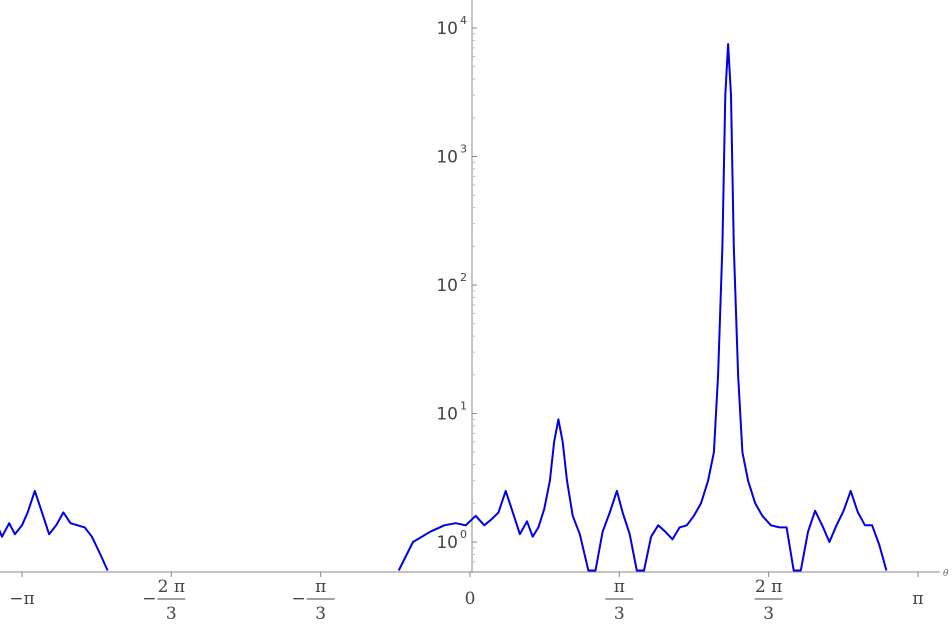  What do you see at coordinates (313, 600) in the screenshot?
I see `x-tick-fraction: −π 3` at bounding box center [313, 600].